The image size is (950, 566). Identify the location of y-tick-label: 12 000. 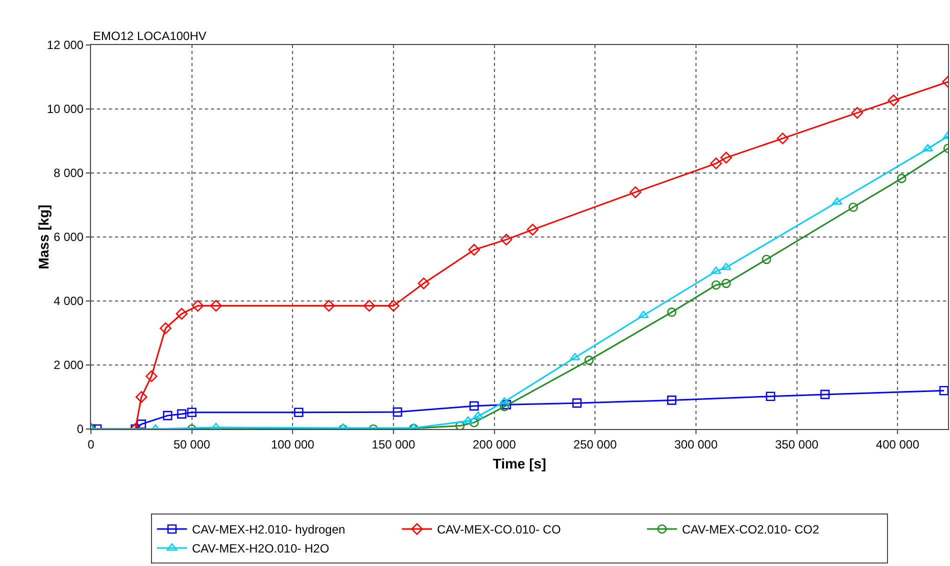
(65, 45).